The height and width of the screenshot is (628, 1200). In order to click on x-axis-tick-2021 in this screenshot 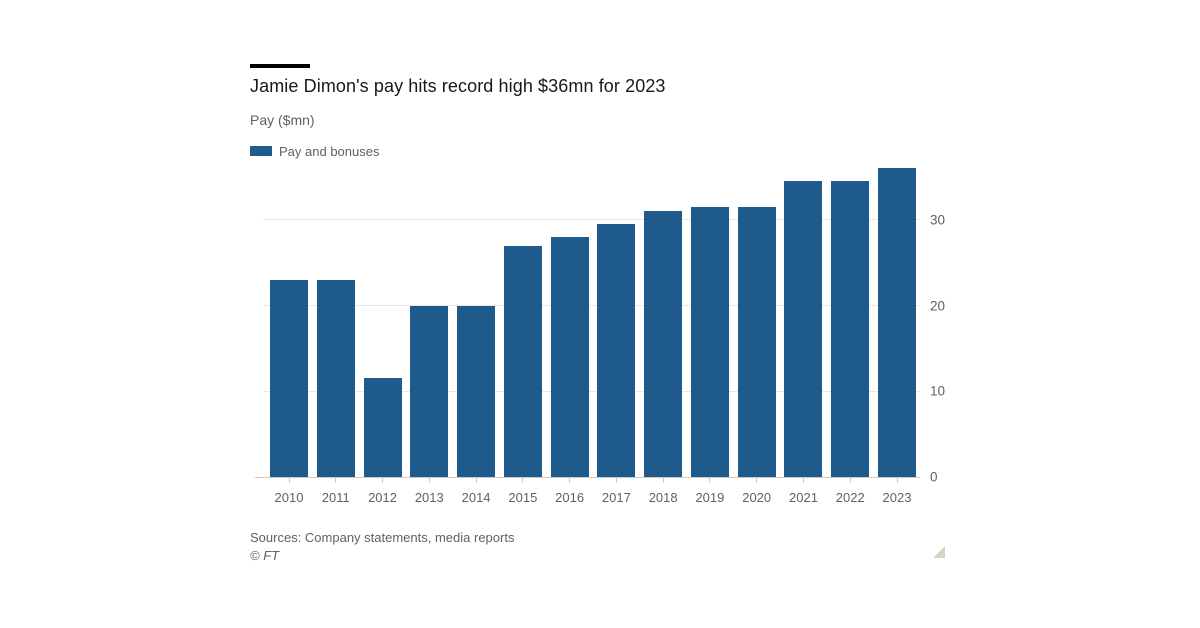, I will do `click(803, 480)`.